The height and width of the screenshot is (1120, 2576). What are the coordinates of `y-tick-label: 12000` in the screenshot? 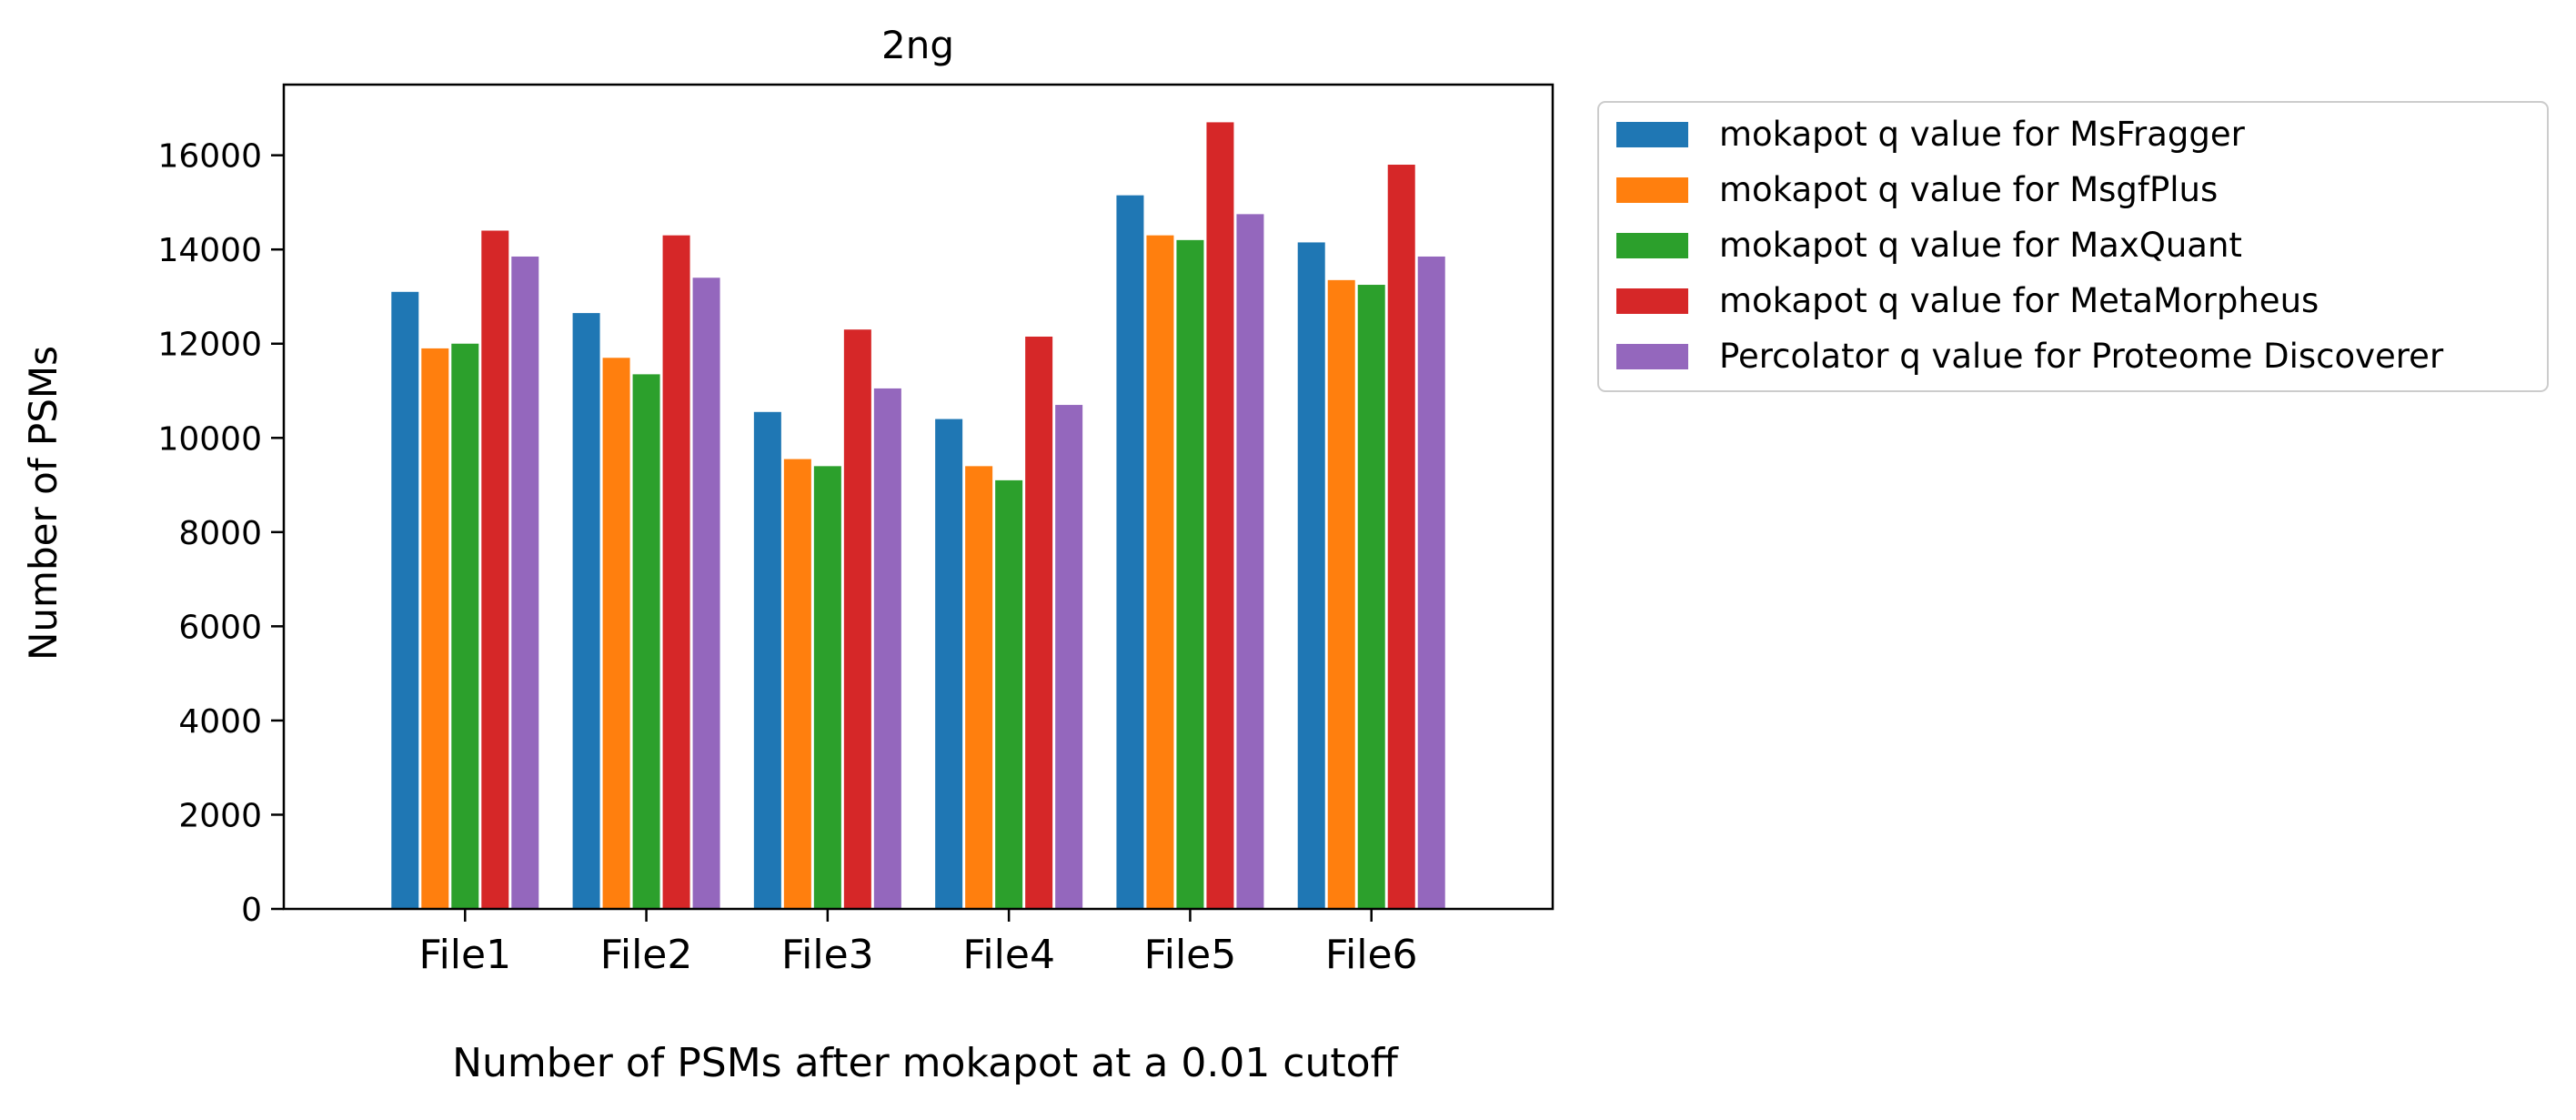 It's located at (209, 345).